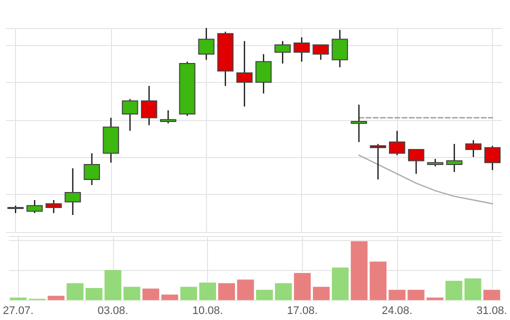 The height and width of the screenshot is (320, 510). Describe the element at coordinates (18, 311) in the screenshot. I see `x-tick-label: 27.07.` at that location.